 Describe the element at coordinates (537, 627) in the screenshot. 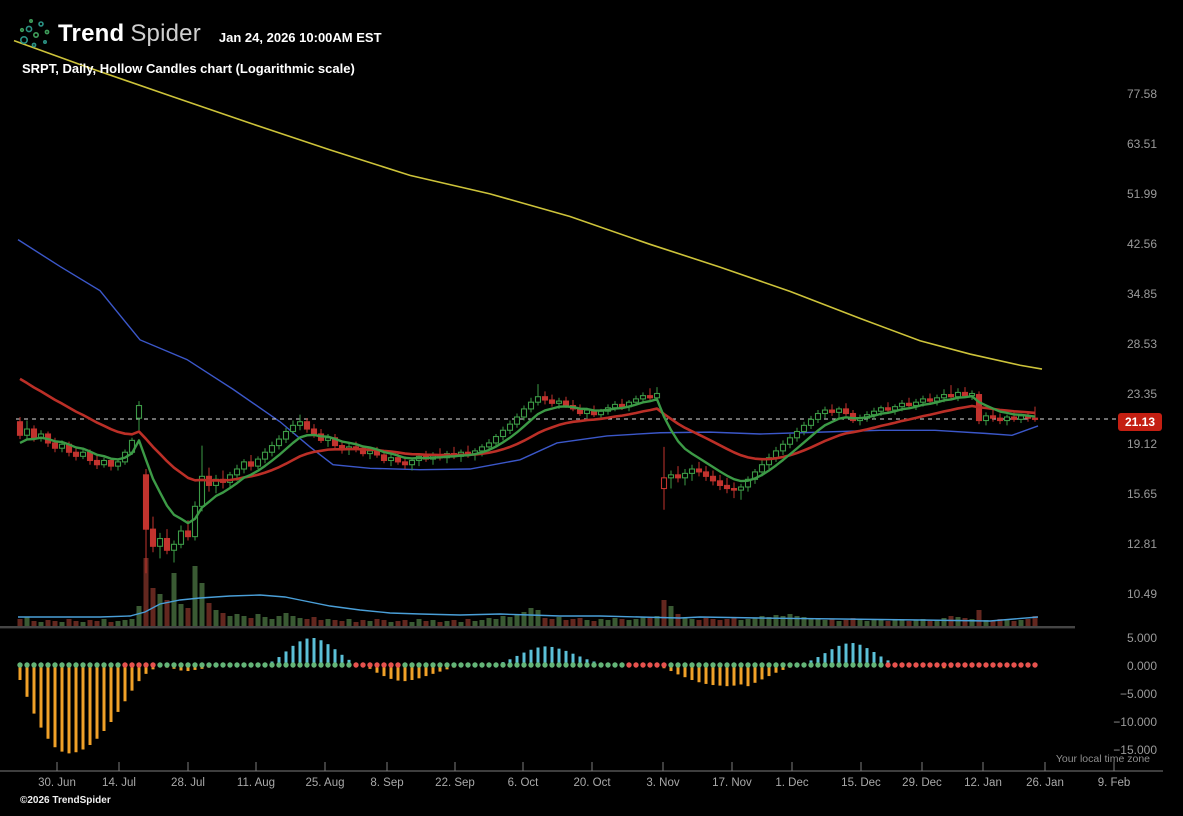

I see `pane-divider` at that location.